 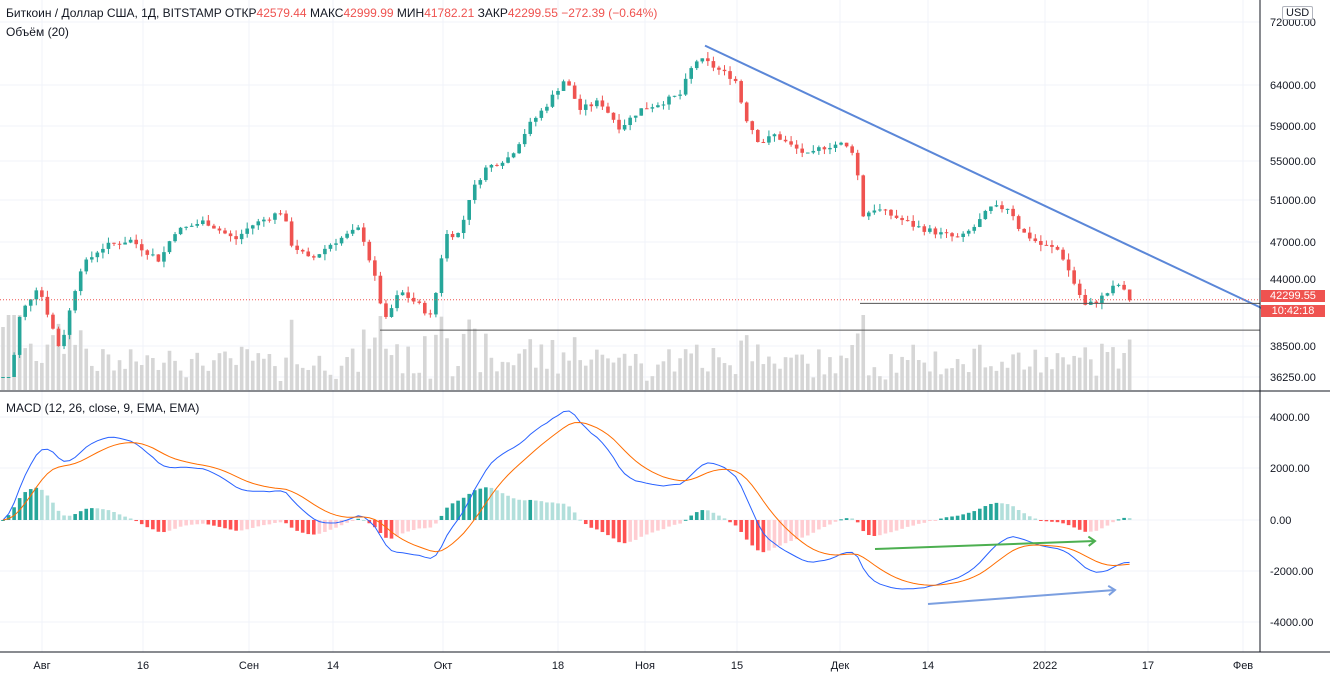 I want to click on close-value: 42299.55, so click(x=532, y=13).